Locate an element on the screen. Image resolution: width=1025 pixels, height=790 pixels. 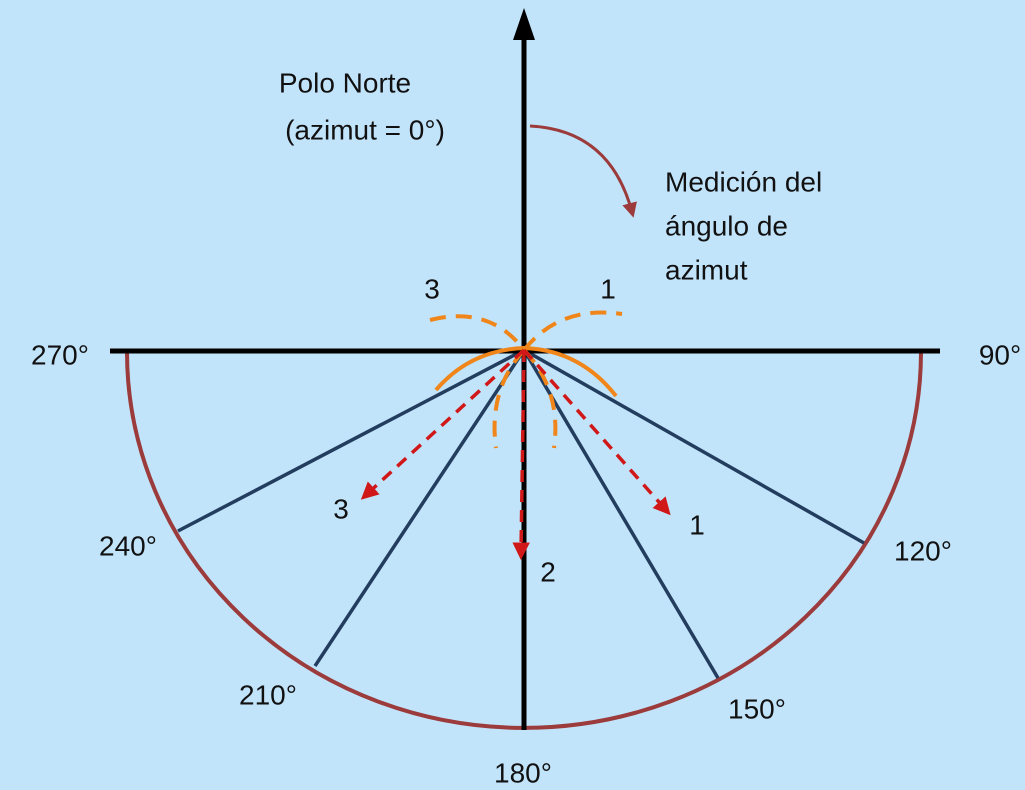
path-arrows is located at coordinates (515, 454).